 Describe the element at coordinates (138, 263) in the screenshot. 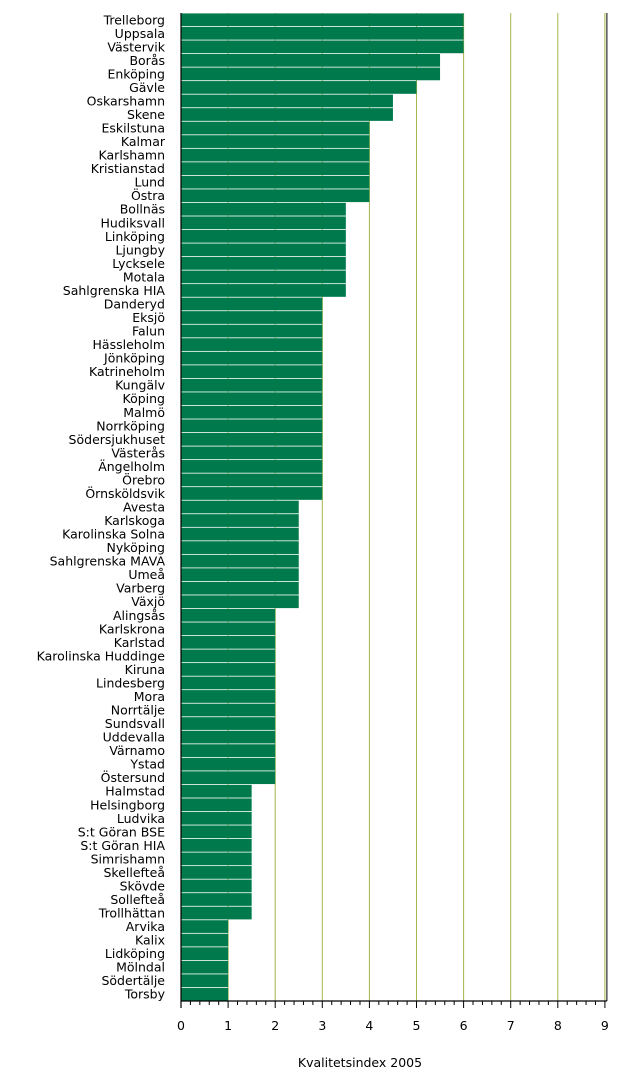

I see `category-label: Lycksele` at that location.